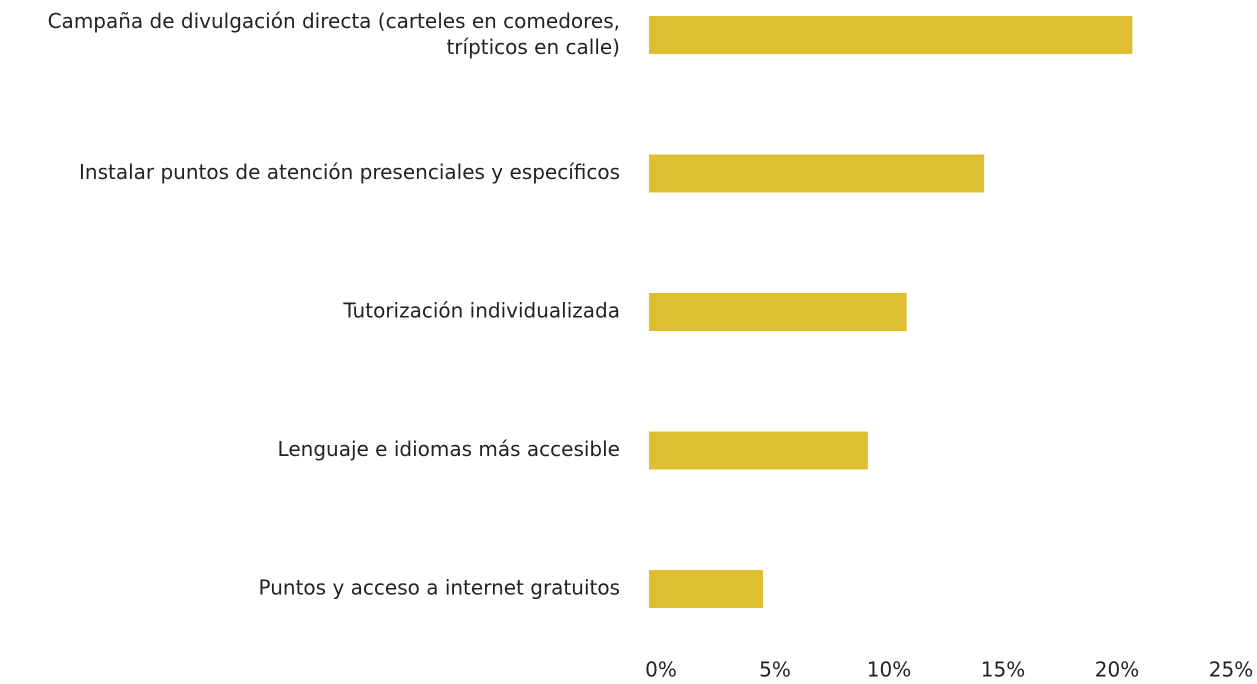 This screenshot has height=684, width=1257. What do you see at coordinates (449, 449) in the screenshot?
I see `y-tick-label: Lenguaje e idiomas más accesible` at bounding box center [449, 449].